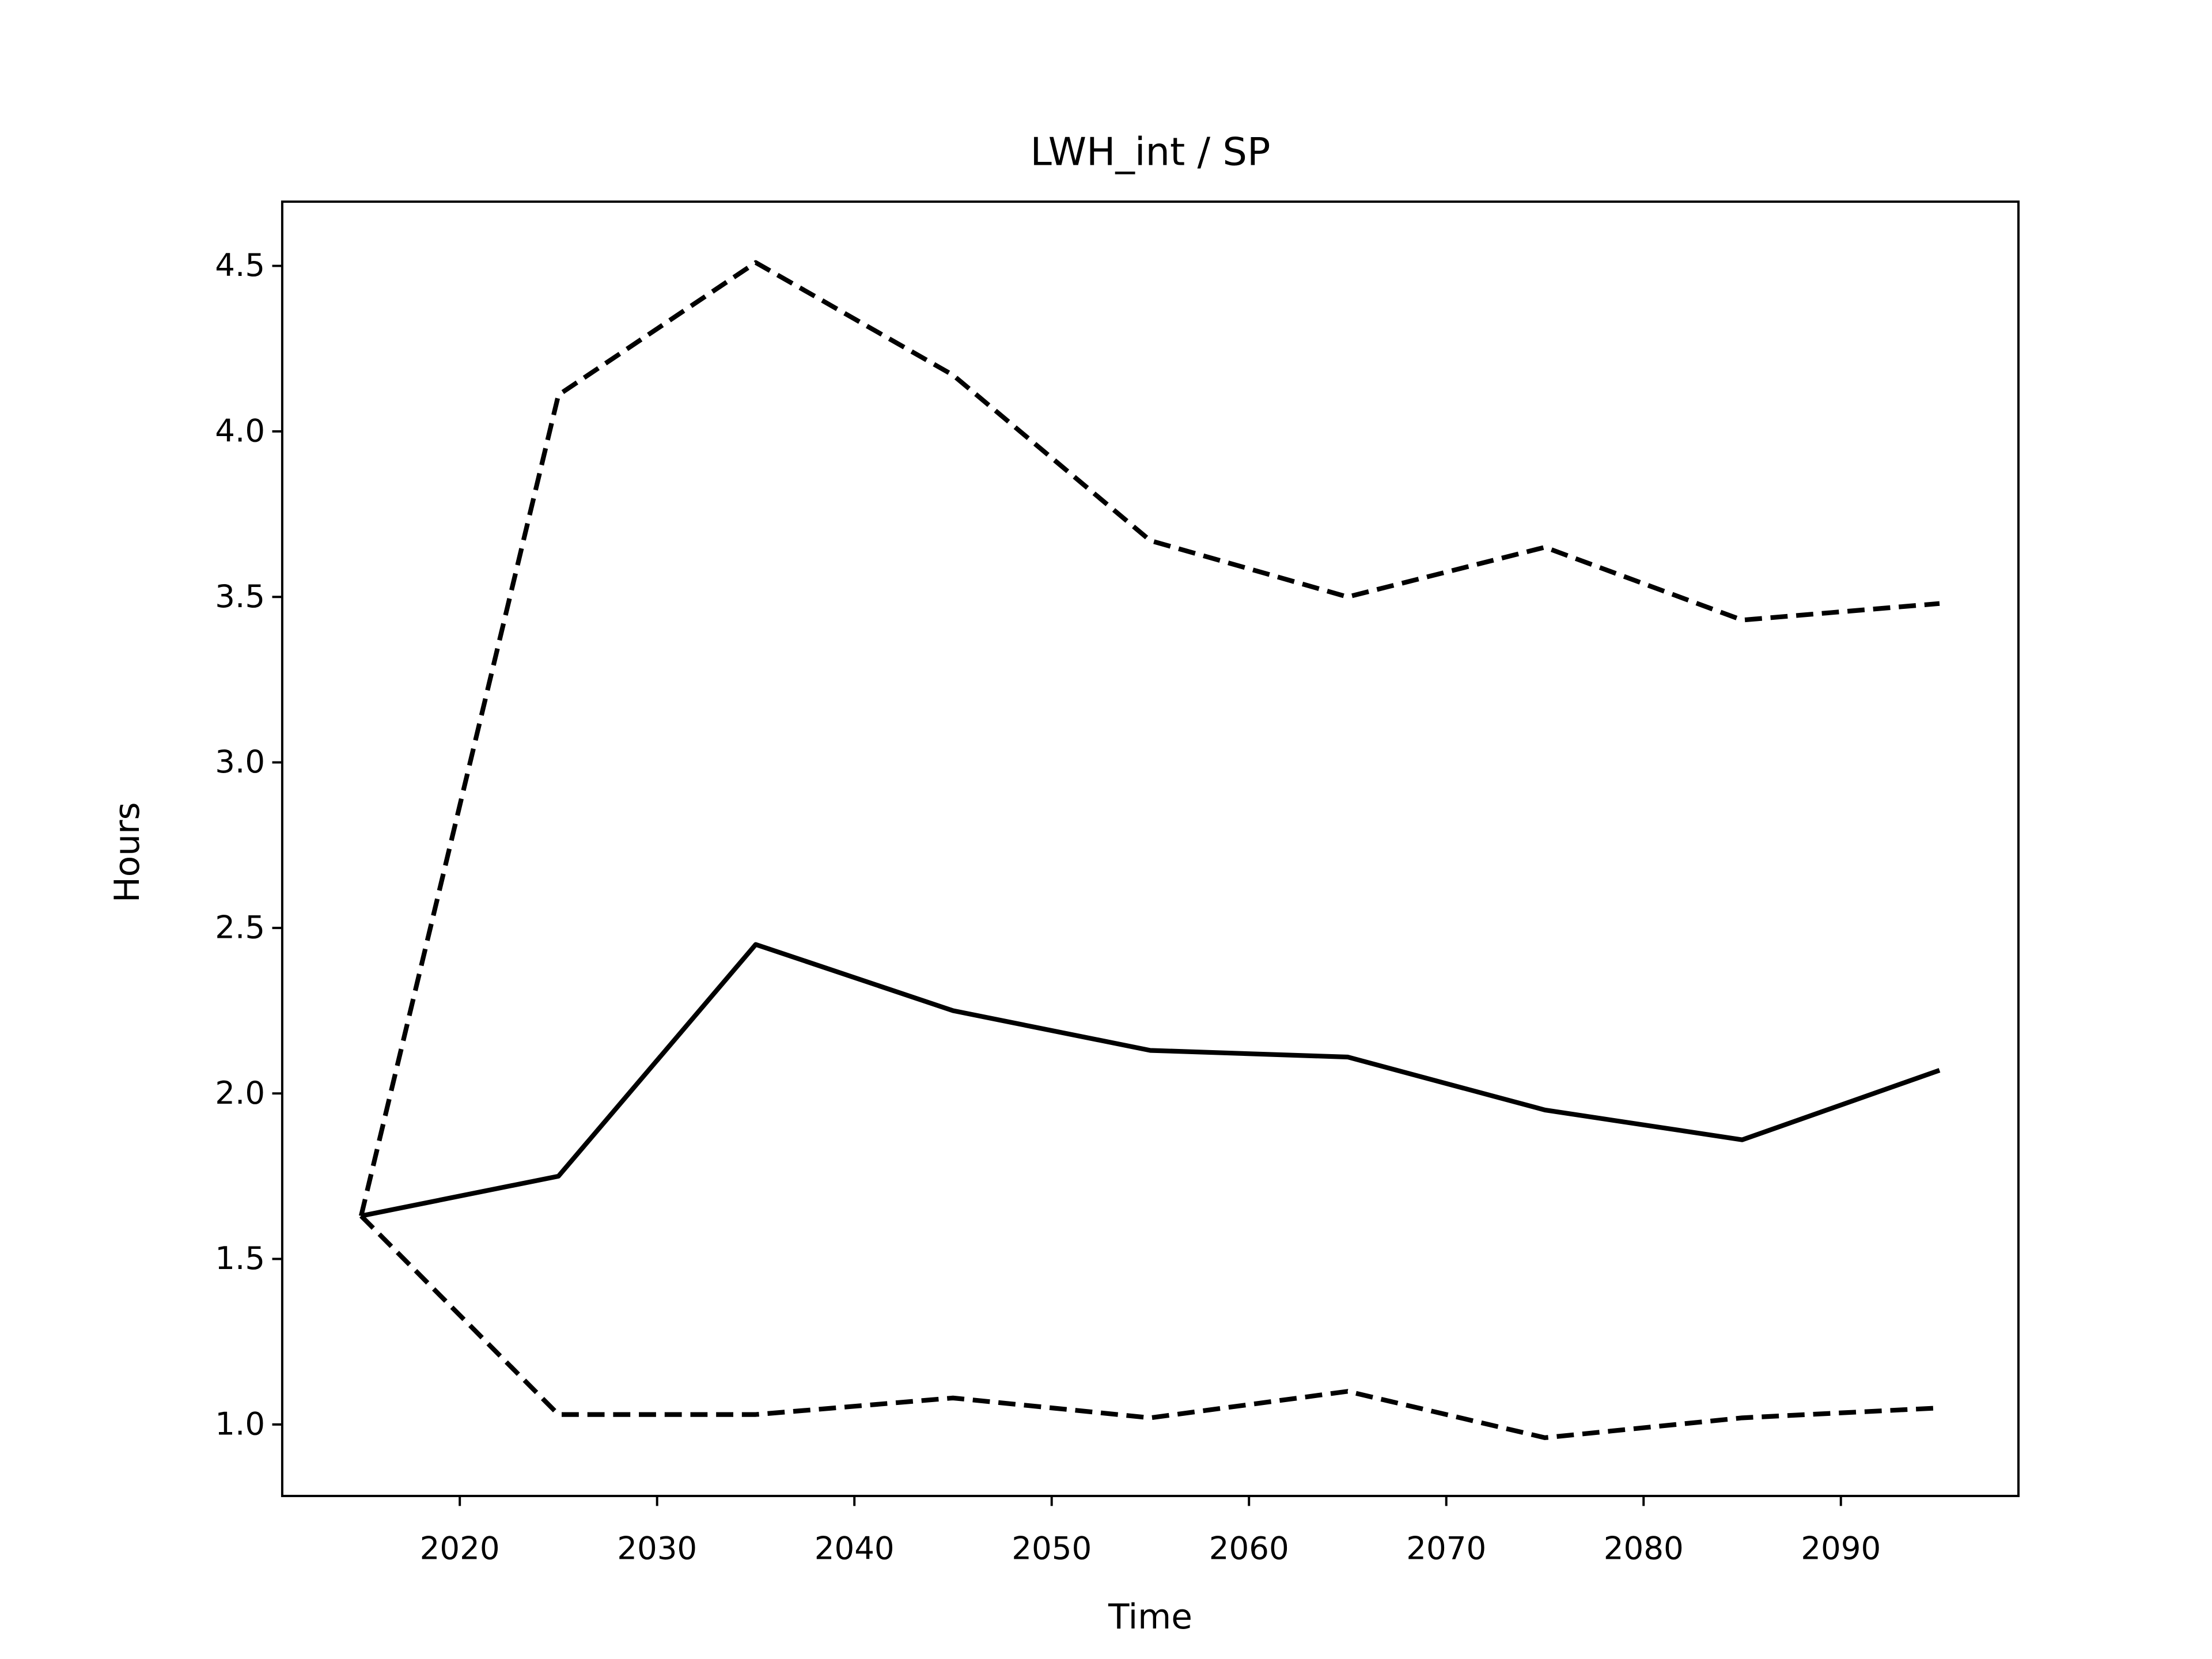 This screenshot has height=1659, width=2212. Describe the element at coordinates (1644, 1547) in the screenshot. I see `x-tick-label: 2080` at that location.